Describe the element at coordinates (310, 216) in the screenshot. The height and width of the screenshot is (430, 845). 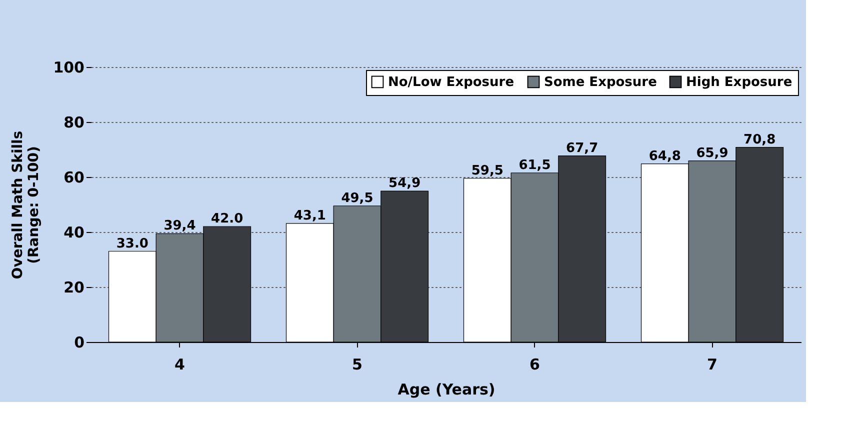
I see `data-label: 43,1` at that location.